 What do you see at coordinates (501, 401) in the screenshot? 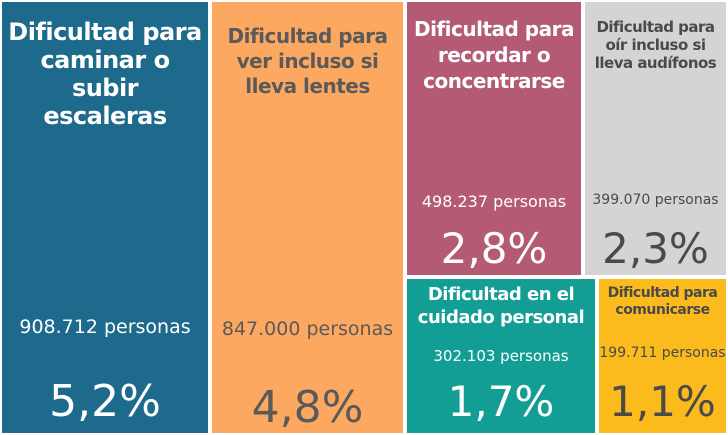
I see `tile-percent: 1,7%` at bounding box center [501, 401].